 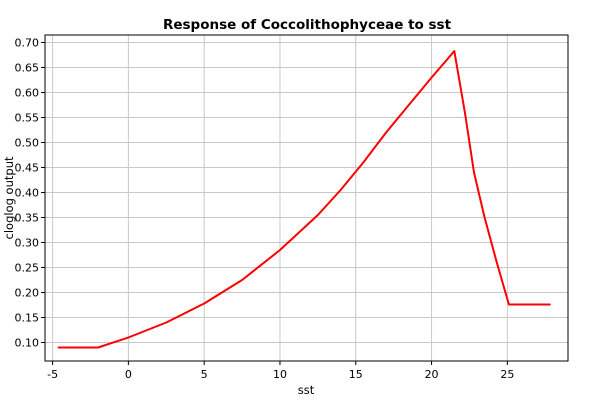 I want to click on y-axis-label: cloglog output, so click(x=9, y=197).